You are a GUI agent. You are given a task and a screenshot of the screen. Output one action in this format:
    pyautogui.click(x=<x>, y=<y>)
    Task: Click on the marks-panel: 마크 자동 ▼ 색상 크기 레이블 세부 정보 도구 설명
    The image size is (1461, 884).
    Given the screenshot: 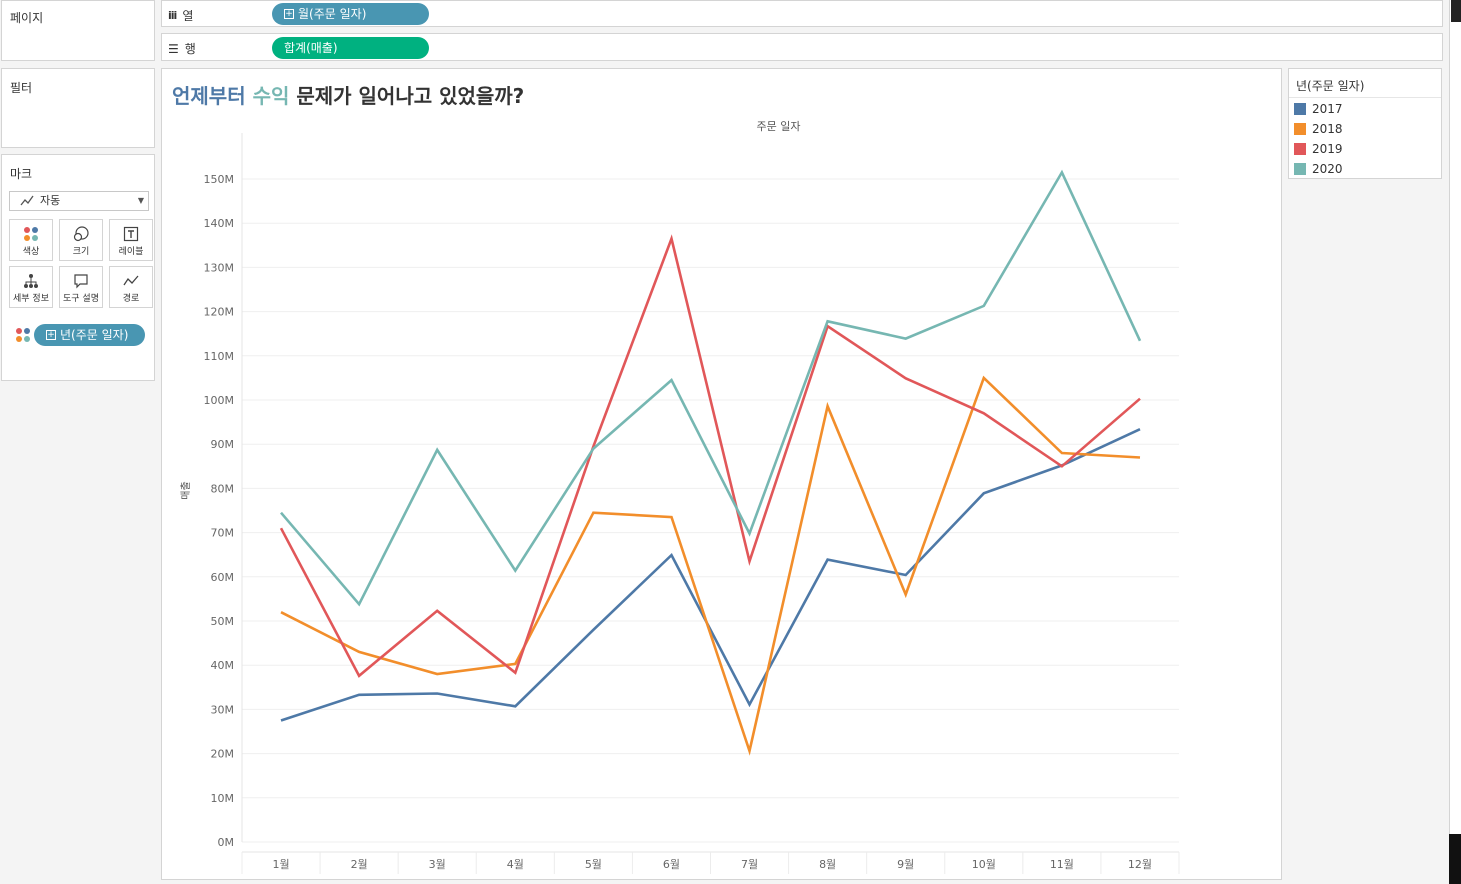 What is the action you would take?
    pyautogui.click(x=78, y=267)
    